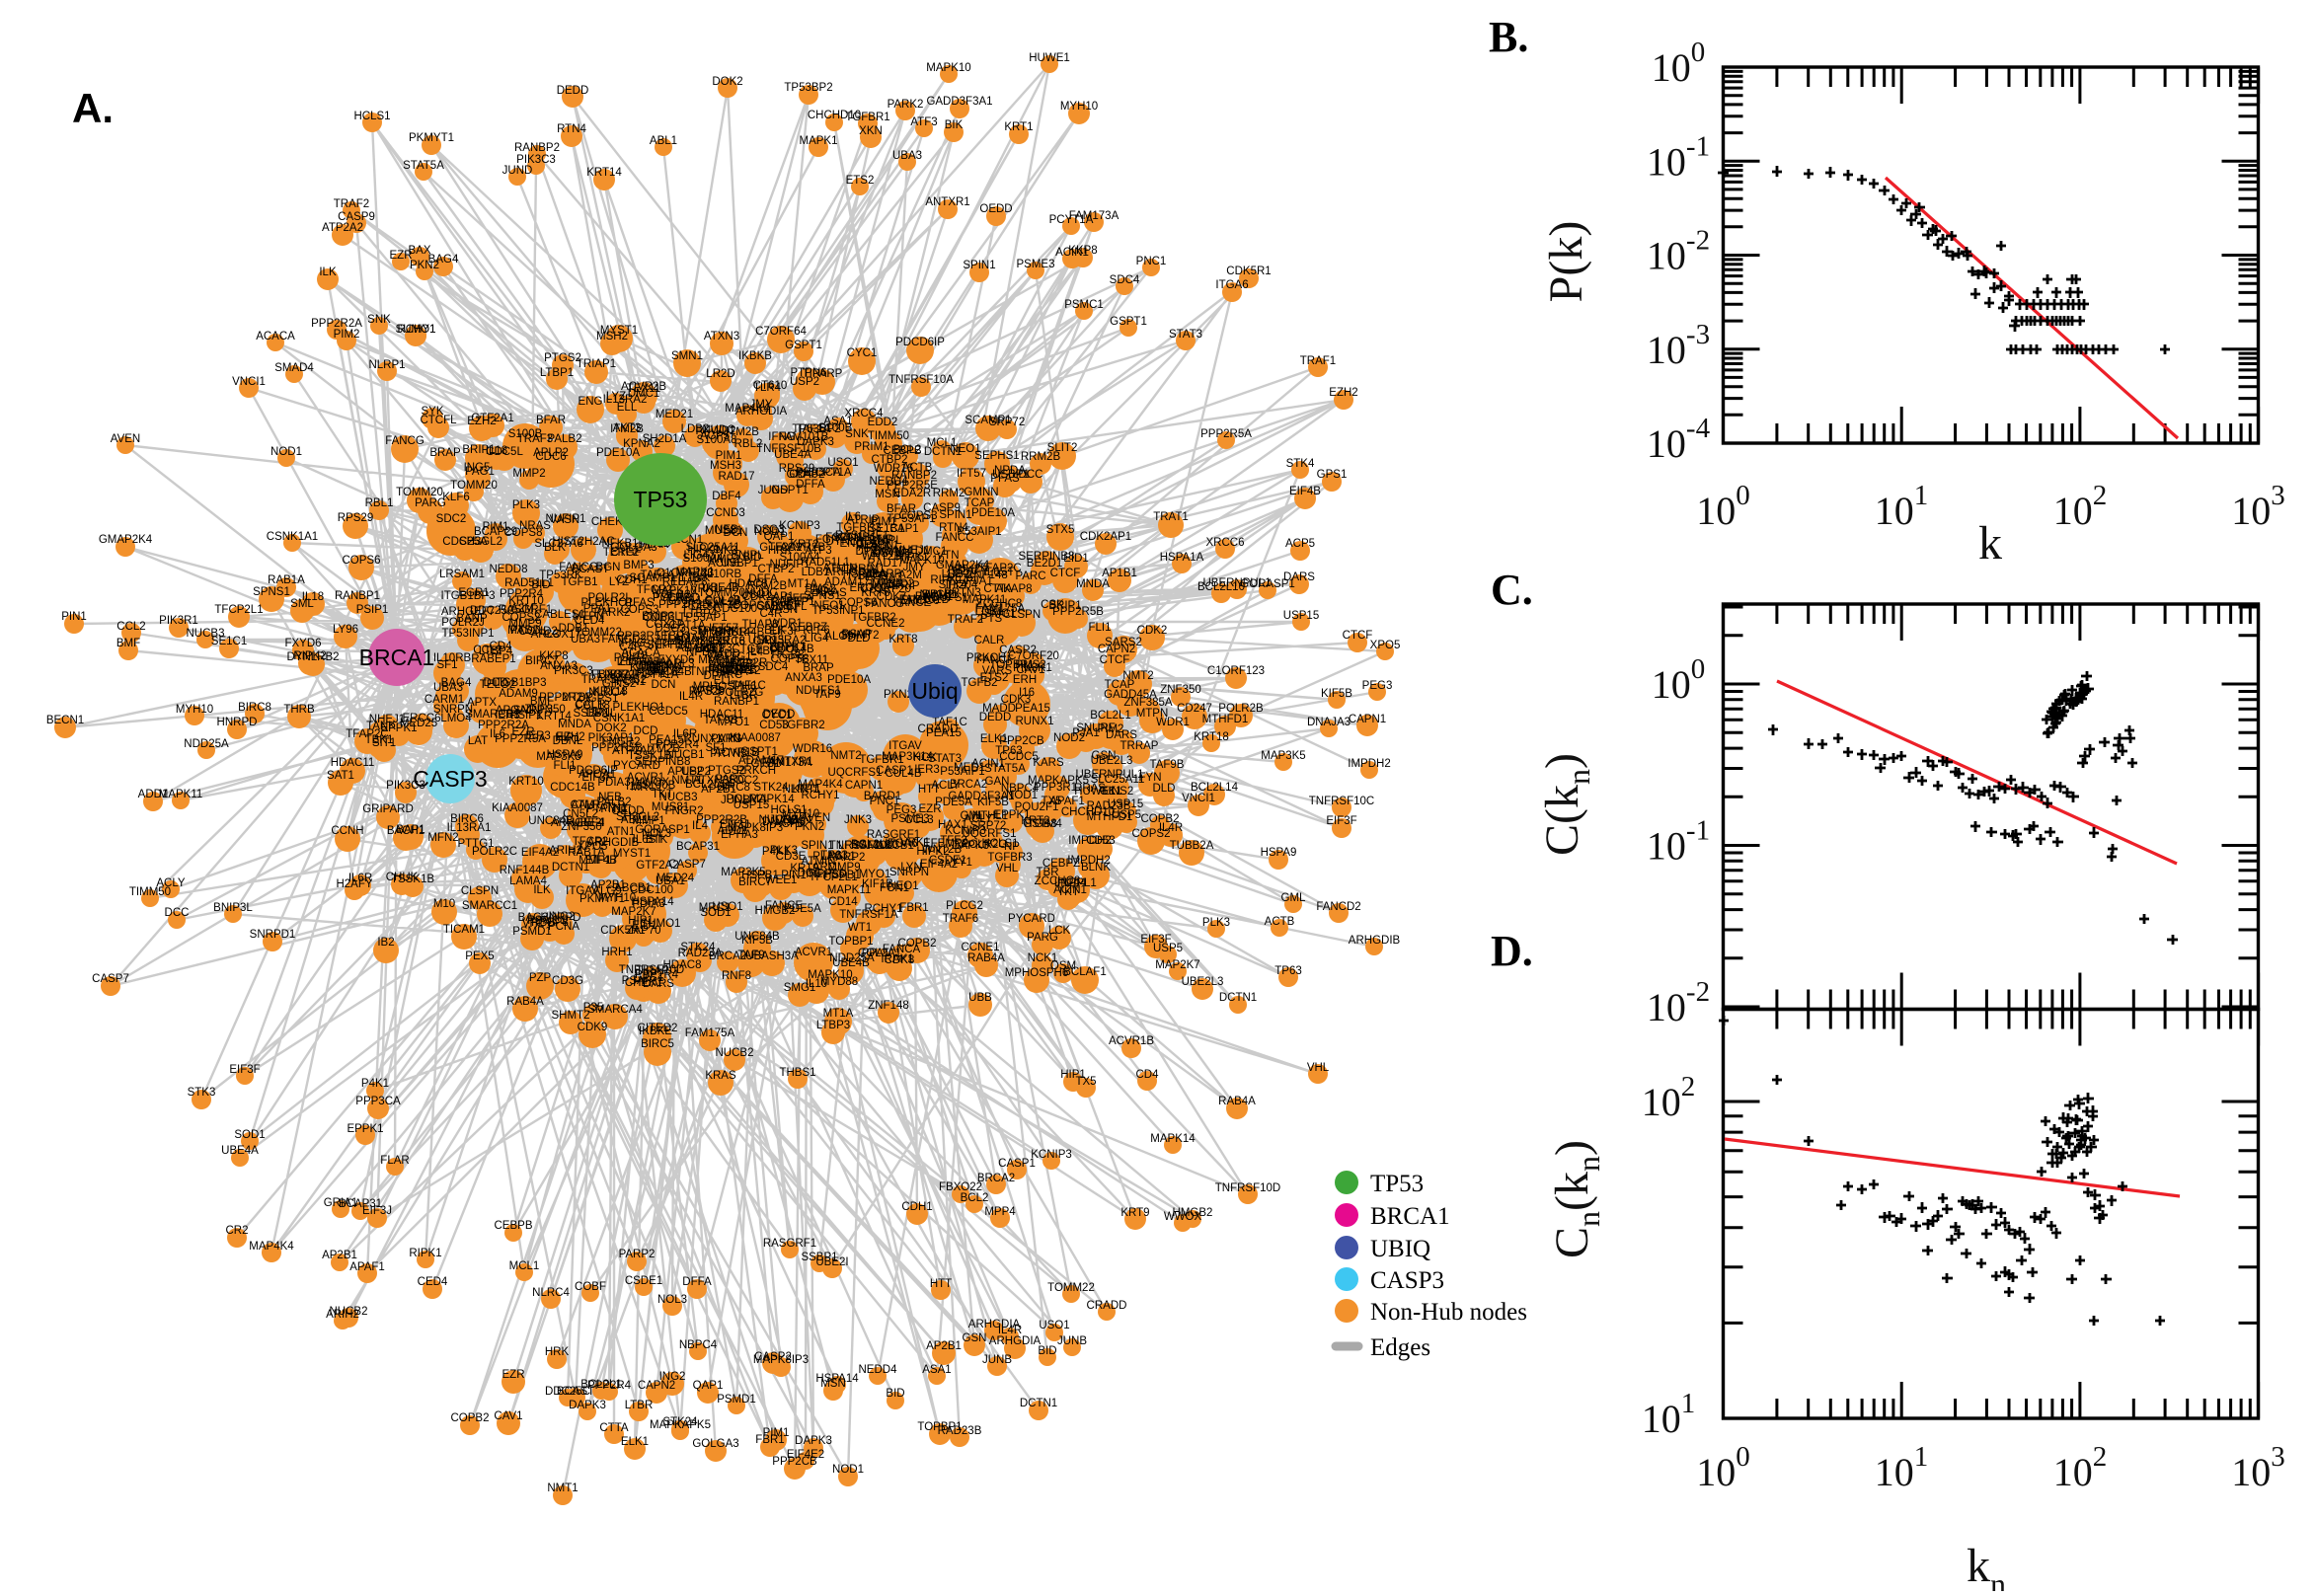 The height and width of the screenshot is (1596, 2316). What do you see at coordinates (953, 802) in the screenshot?
I see `svg-text: PDE5A` at bounding box center [953, 802].